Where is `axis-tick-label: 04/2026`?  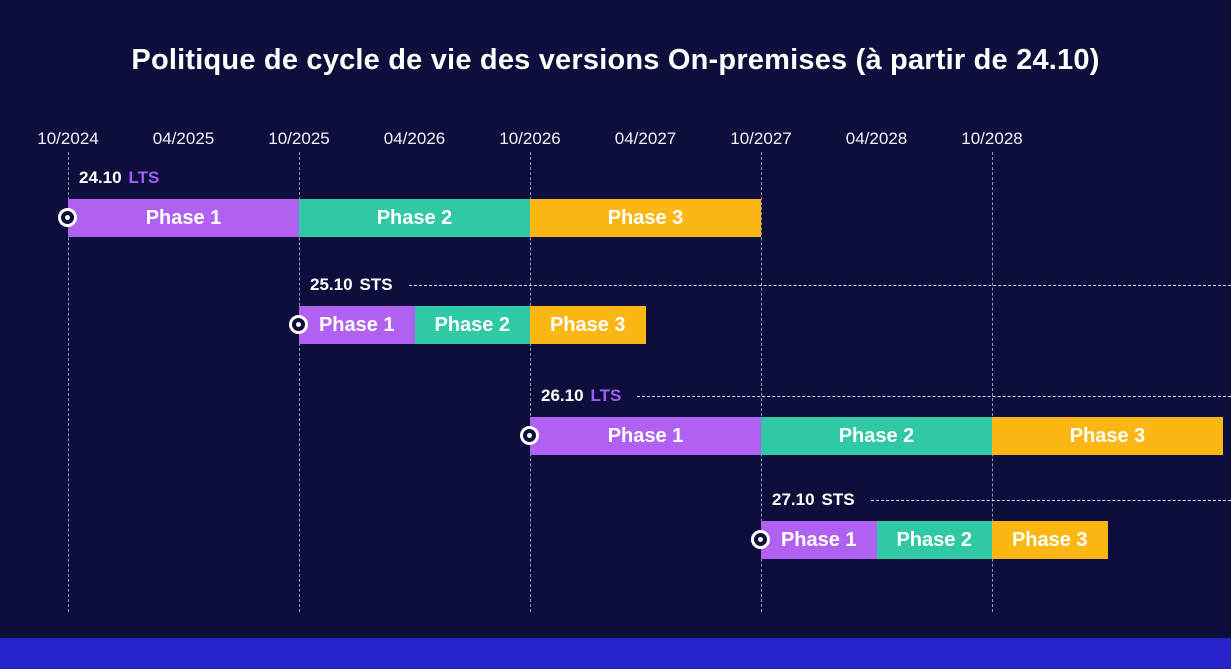
axis-tick-label: 04/2026 is located at coordinates (414, 138).